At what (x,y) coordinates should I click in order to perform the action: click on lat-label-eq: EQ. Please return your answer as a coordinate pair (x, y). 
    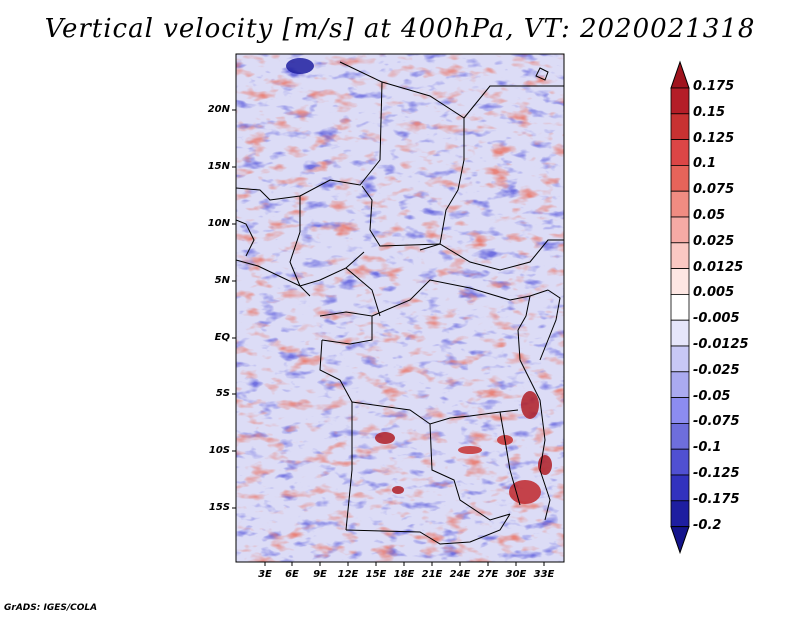
    Looking at the image, I should click on (222, 337).